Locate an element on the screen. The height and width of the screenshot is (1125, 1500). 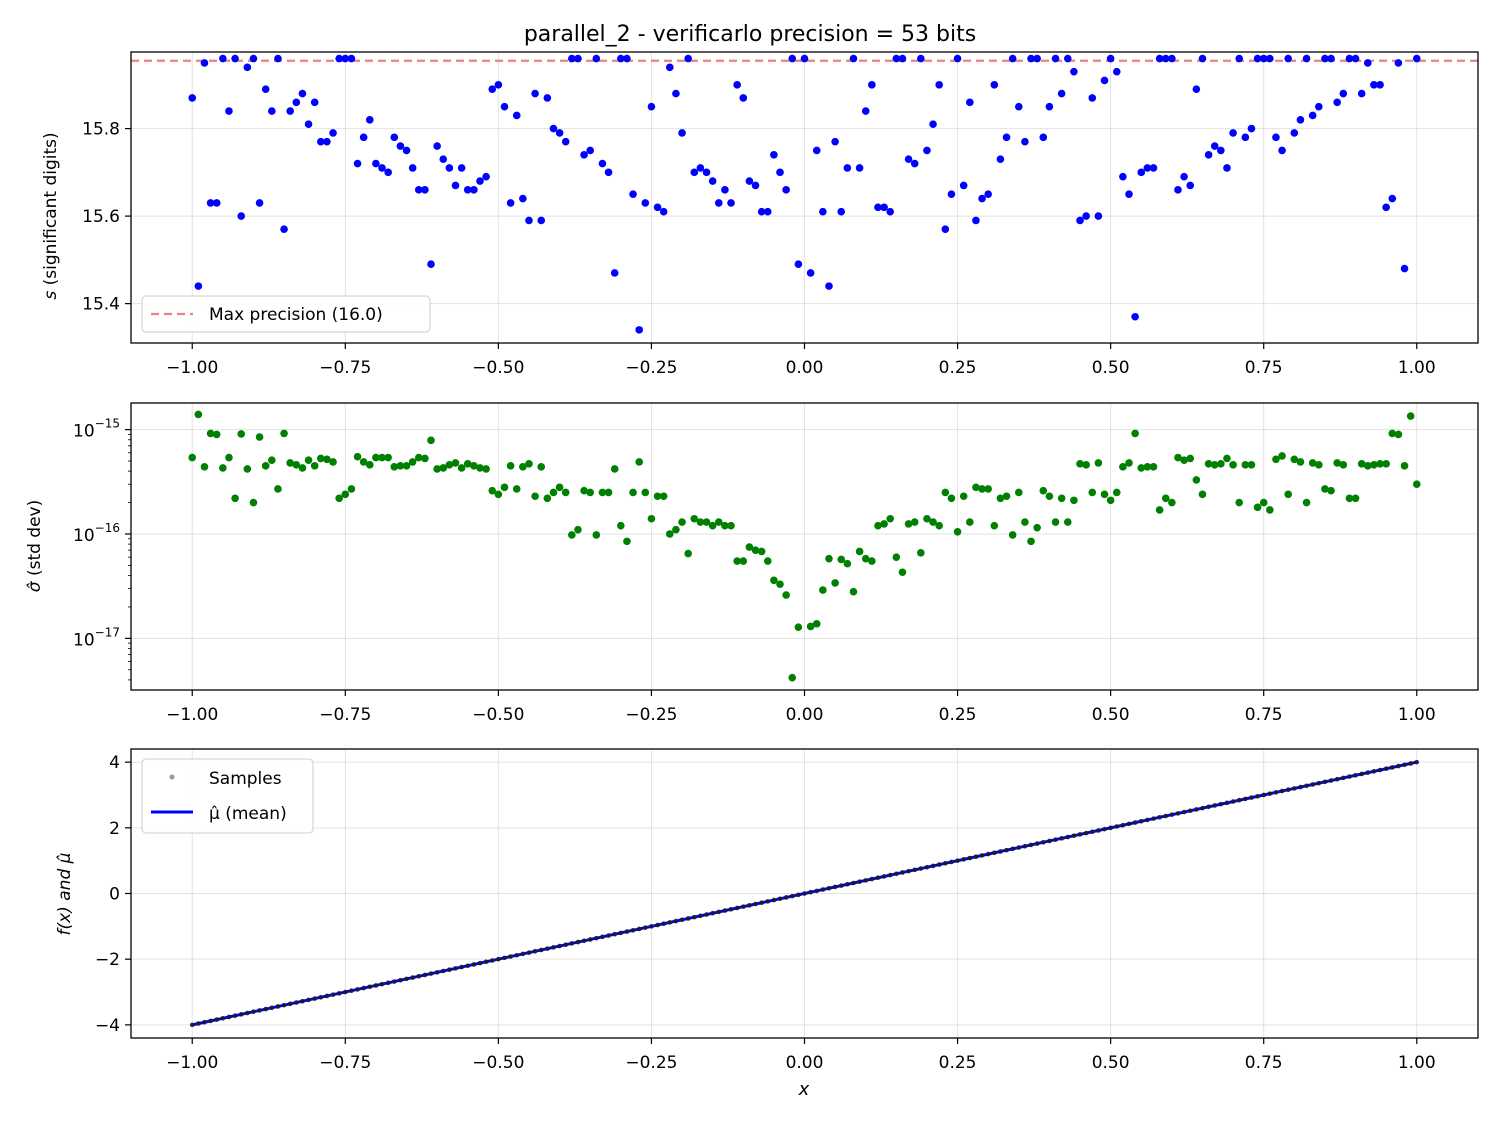
function-ytick-label: −2 is located at coordinates (107, 960).